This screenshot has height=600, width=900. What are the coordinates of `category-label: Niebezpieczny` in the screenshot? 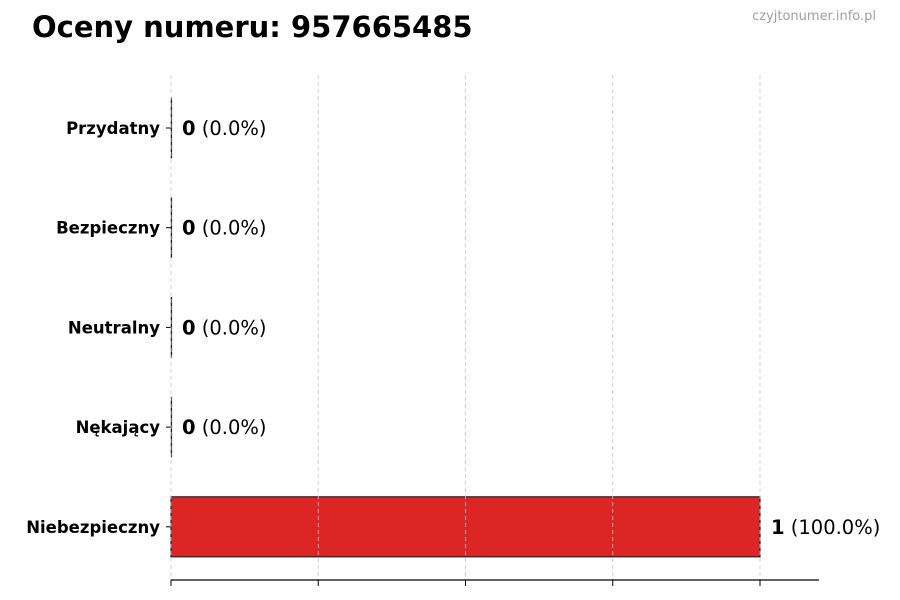 It's located at (93, 527).